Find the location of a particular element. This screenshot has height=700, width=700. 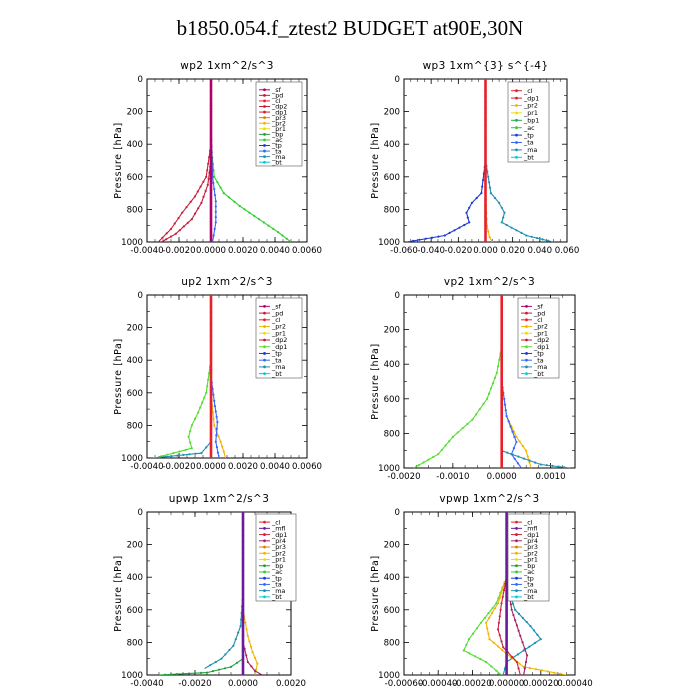

panel-title: up2 1xm^2/s^3 is located at coordinates (227, 282).